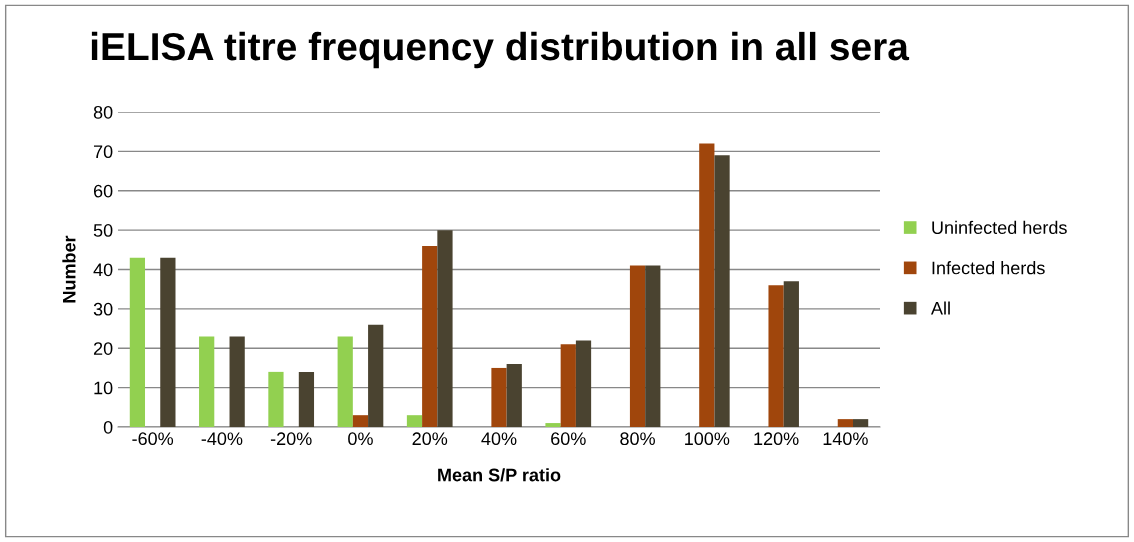 The height and width of the screenshot is (542, 1134). Describe the element at coordinates (222, 439) in the screenshot. I see `x-tick-label: -40%` at that location.